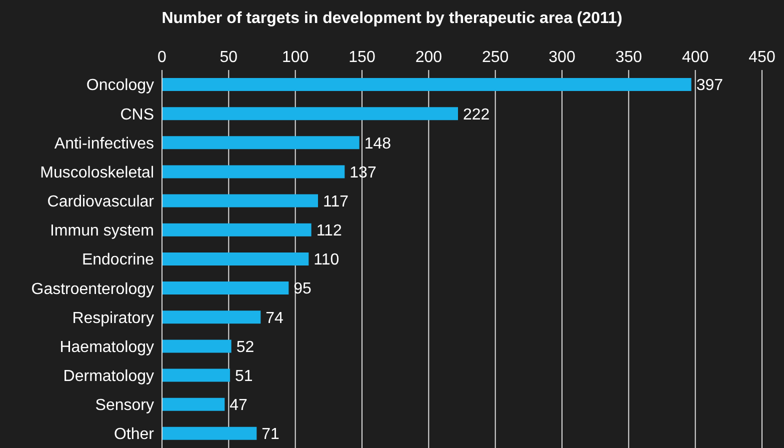 Image resolution: width=784 pixels, height=448 pixels. I want to click on y-tick-label: Haematology, so click(107, 347).